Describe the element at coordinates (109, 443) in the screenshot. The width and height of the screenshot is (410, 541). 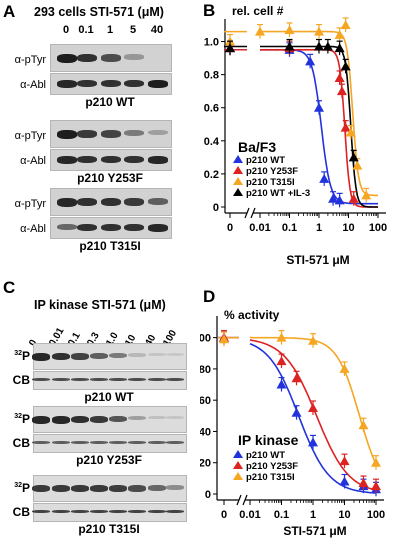
I see `cb-blot-strip` at that location.